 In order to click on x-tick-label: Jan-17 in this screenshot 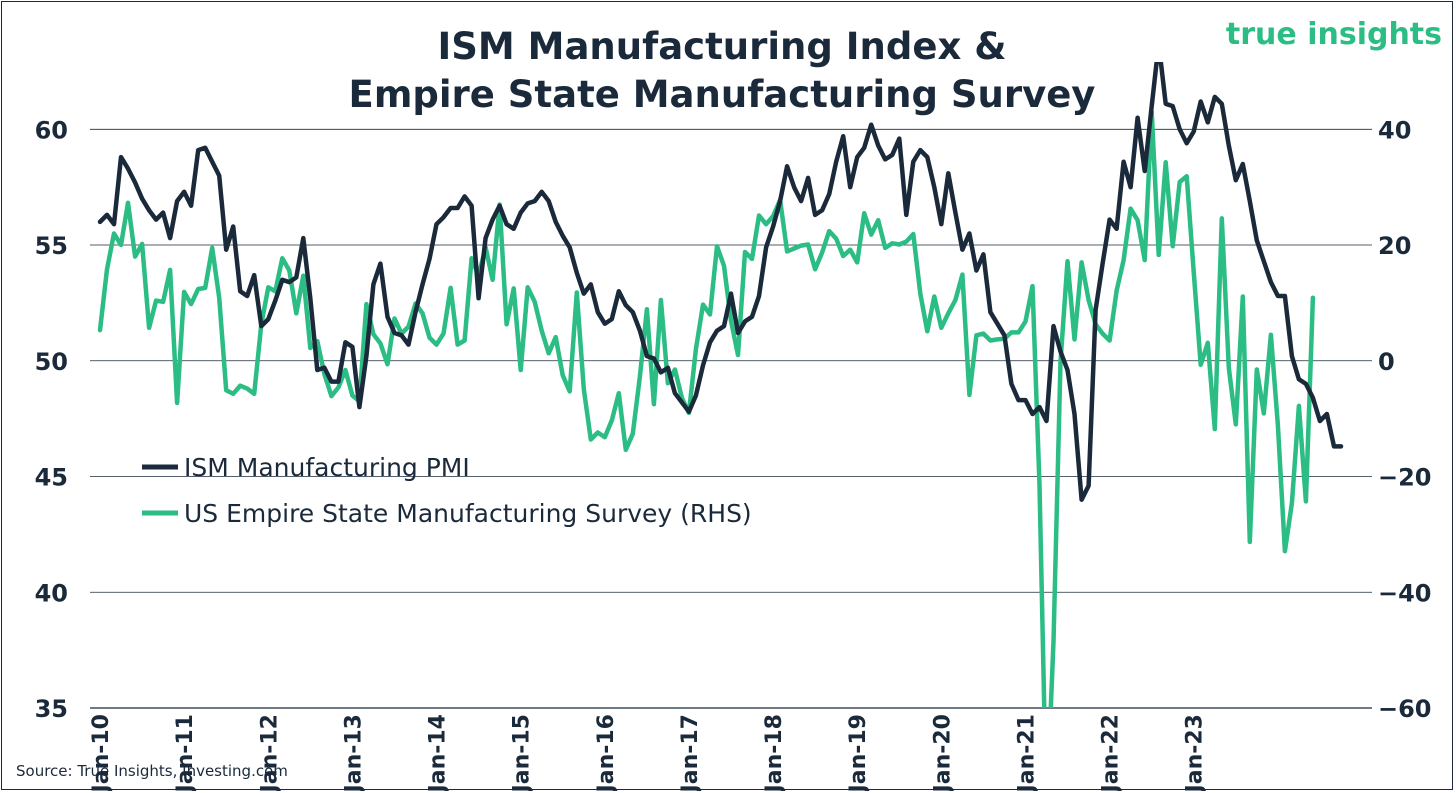, I will do `click(690, 752)`.